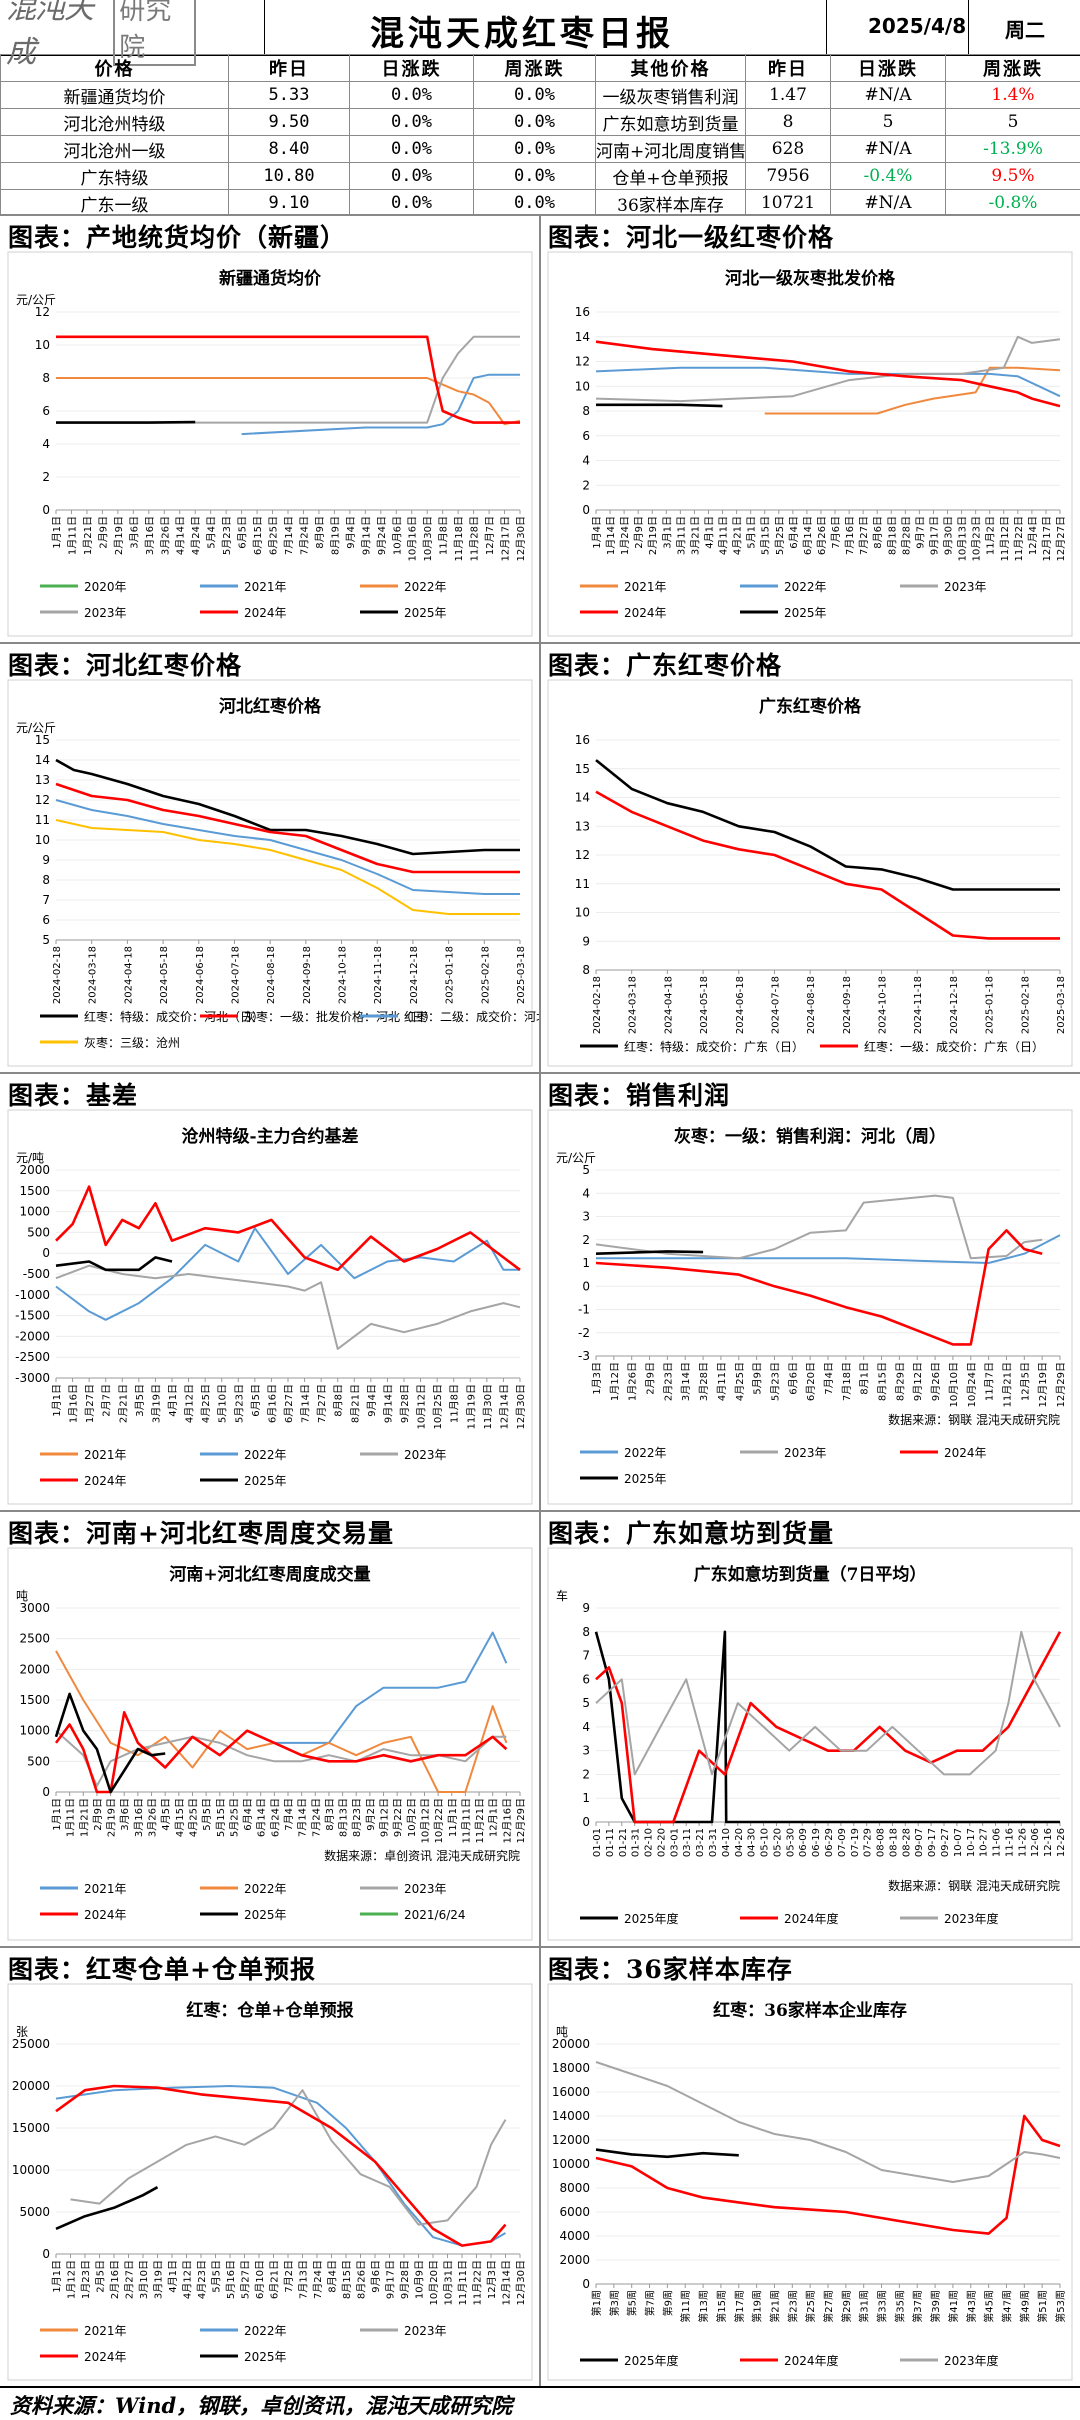 This screenshot has width=1080, height=2420. I want to click on x-tick-label: 3月6日, so click(125, 1814).